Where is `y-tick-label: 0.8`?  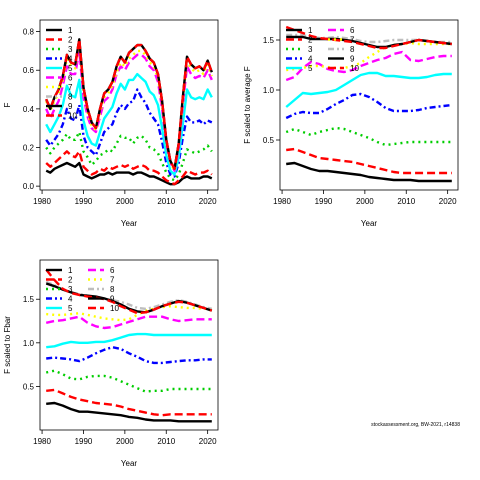 y-tick-label: 0.8 is located at coordinates (29, 32).